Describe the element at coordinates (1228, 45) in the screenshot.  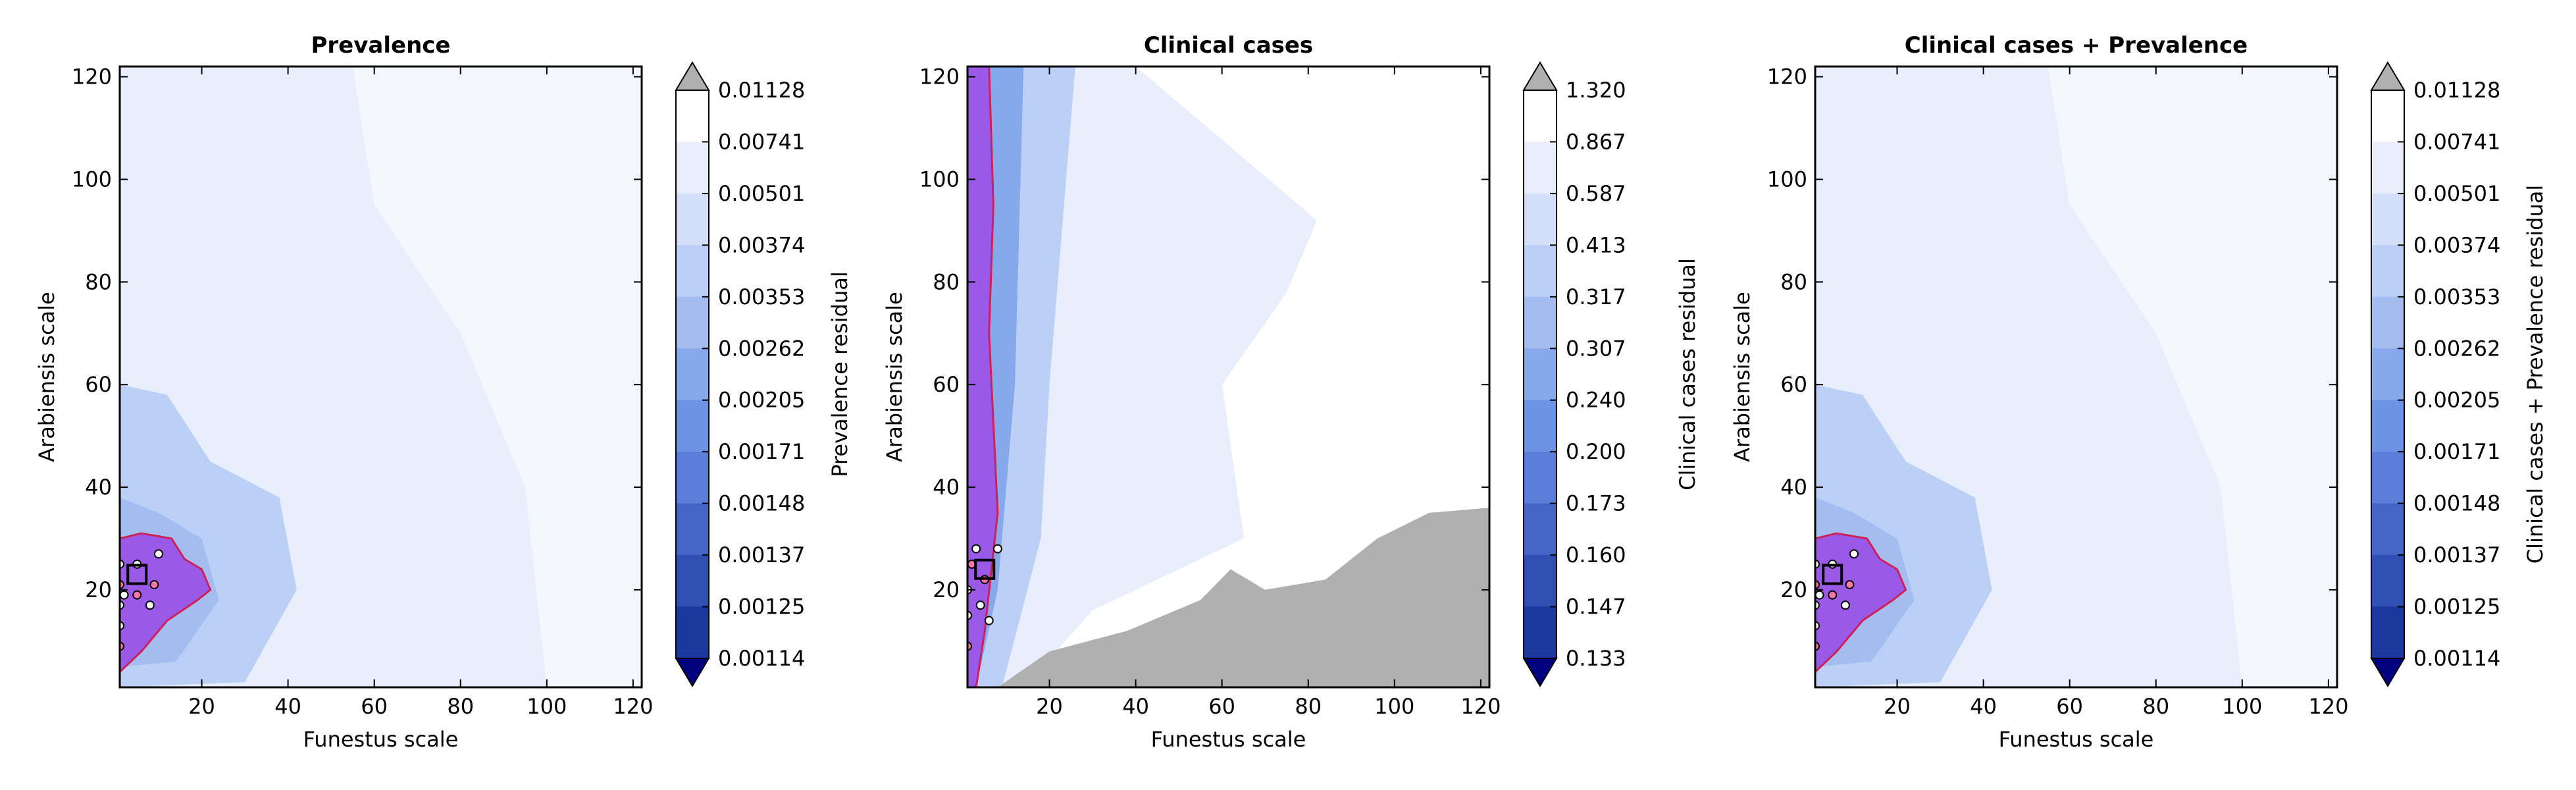
I see `chart-title: Clinical cases` at that location.